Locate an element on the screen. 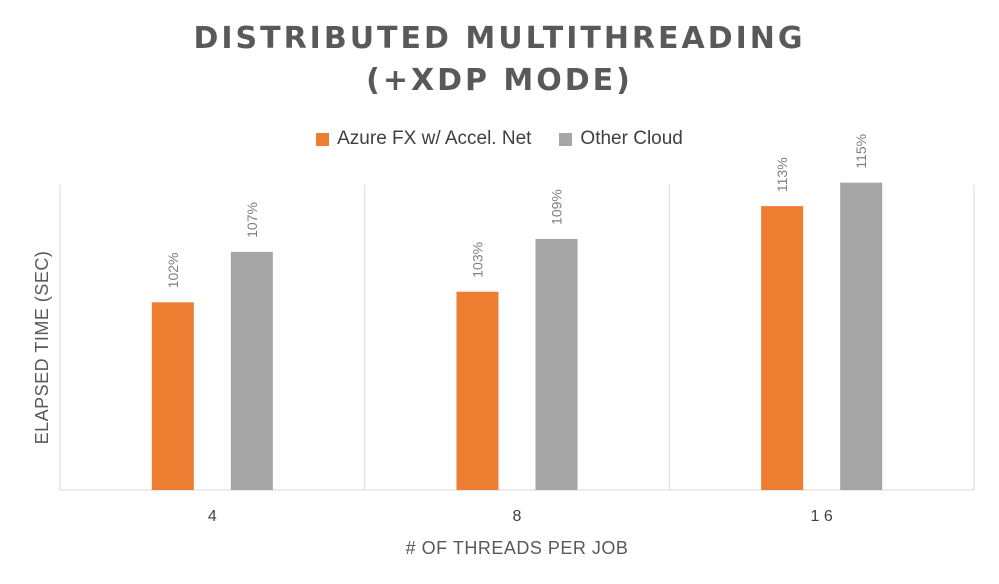 Image resolution: width=999 pixels, height=584 pixels. data-label-azure-1: 103% is located at coordinates (478, 260).